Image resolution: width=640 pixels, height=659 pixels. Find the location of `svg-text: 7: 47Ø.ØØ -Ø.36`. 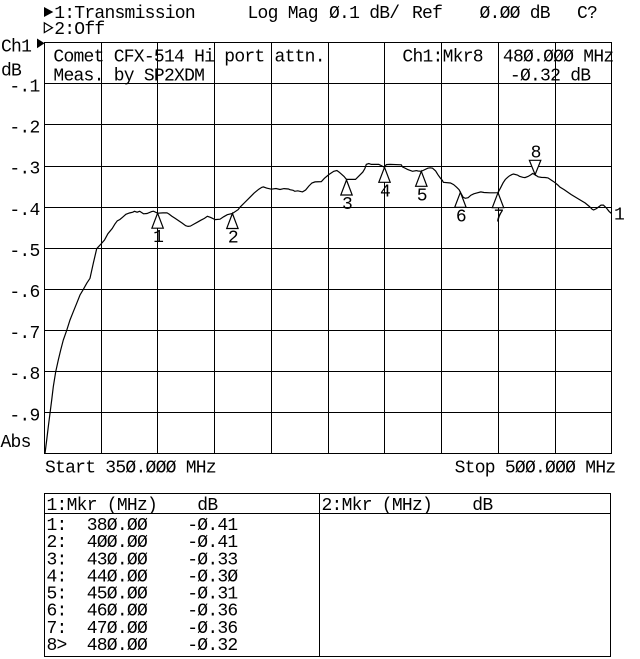

svg-text: 7: 47Ø.ØØ -Ø.36 is located at coordinates (142, 629).